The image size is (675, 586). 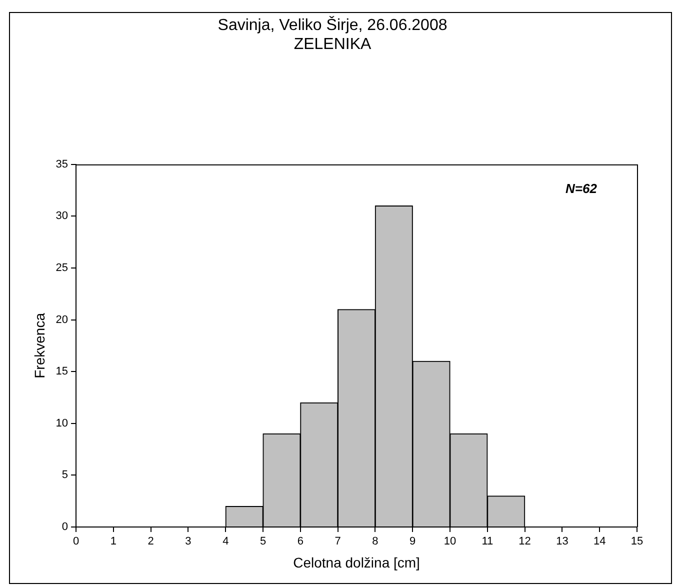 I want to click on y-tick-label: 5, so click(x=65, y=475).